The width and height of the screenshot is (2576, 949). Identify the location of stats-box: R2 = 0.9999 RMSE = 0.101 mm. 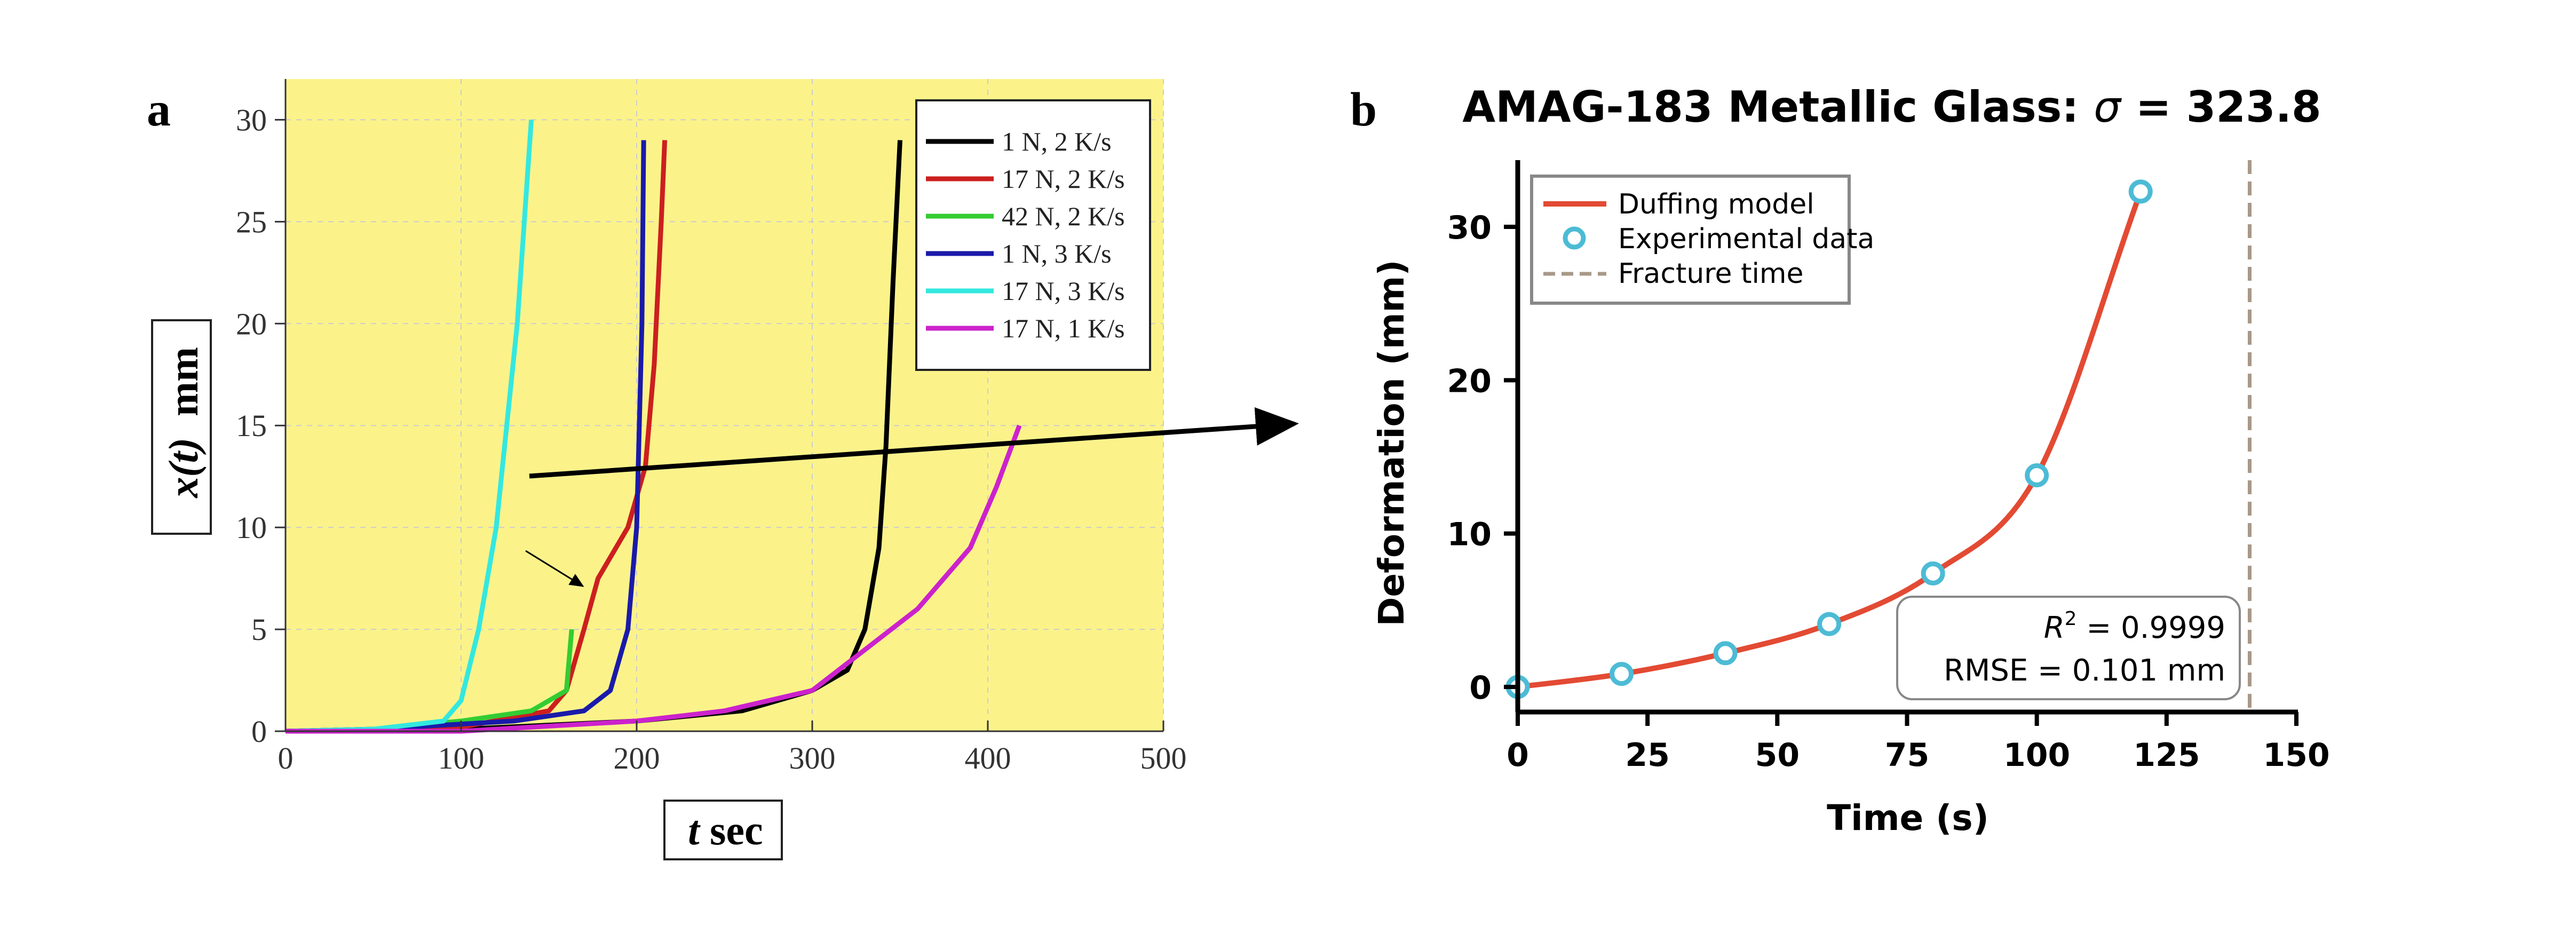
(2068, 648).